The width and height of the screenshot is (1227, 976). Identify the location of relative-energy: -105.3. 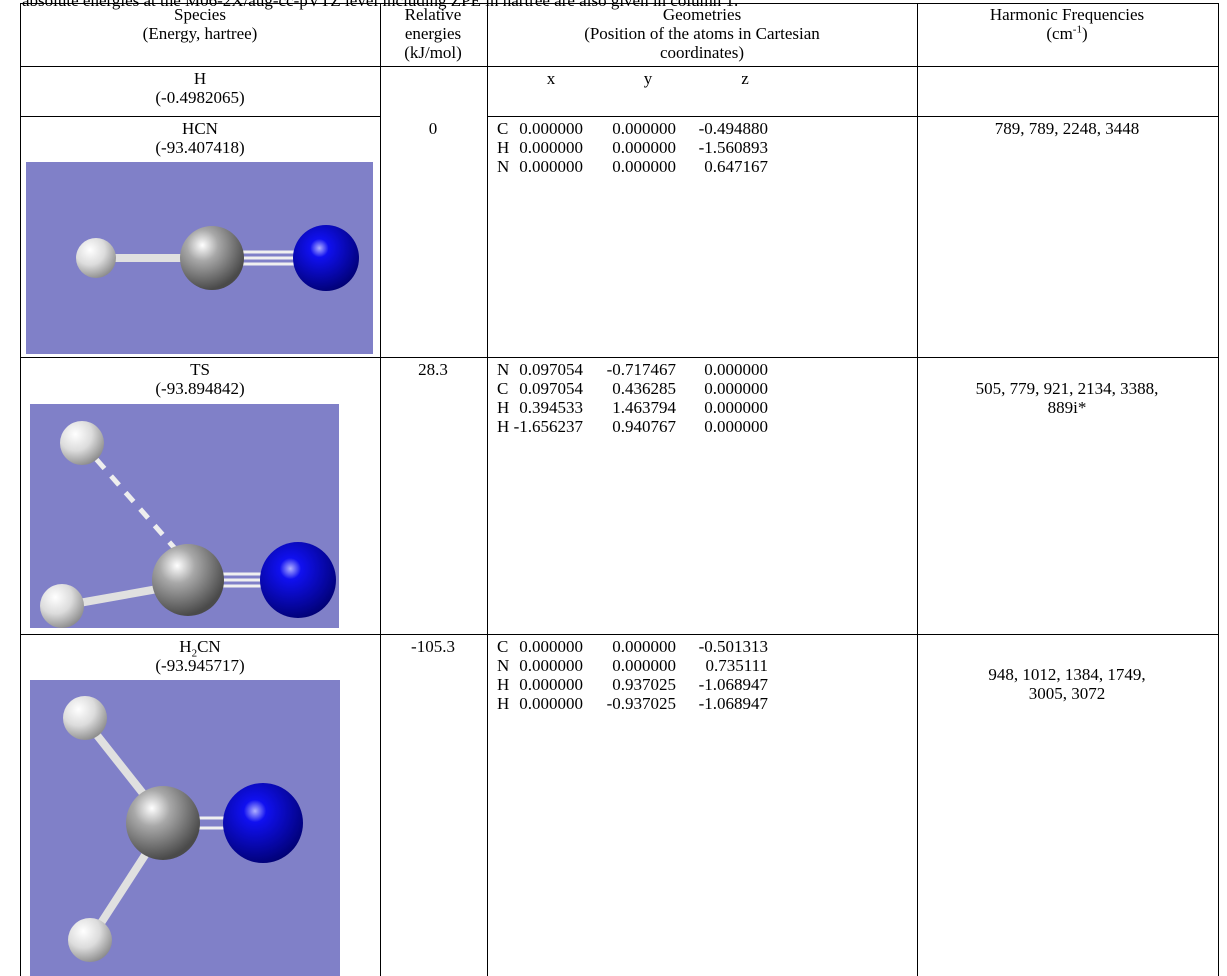
(433, 646).